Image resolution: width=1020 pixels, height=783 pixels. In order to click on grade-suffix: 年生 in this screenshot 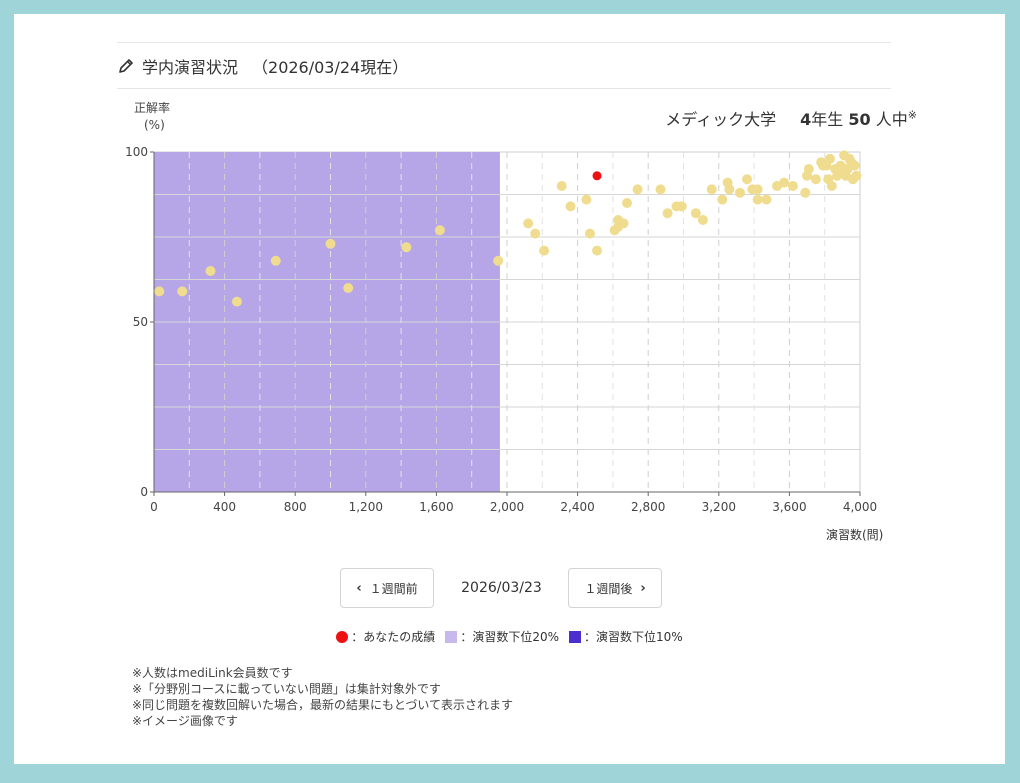, I will do `click(827, 119)`.